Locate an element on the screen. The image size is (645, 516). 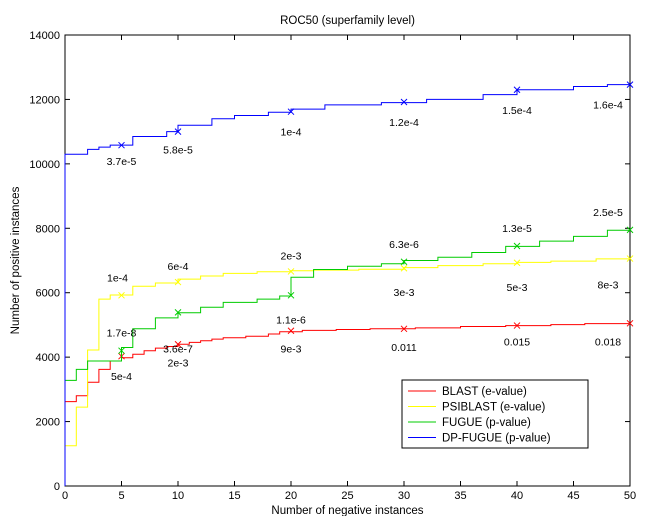
series-3-annotation: 3.7e-5 is located at coordinates (122, 162).